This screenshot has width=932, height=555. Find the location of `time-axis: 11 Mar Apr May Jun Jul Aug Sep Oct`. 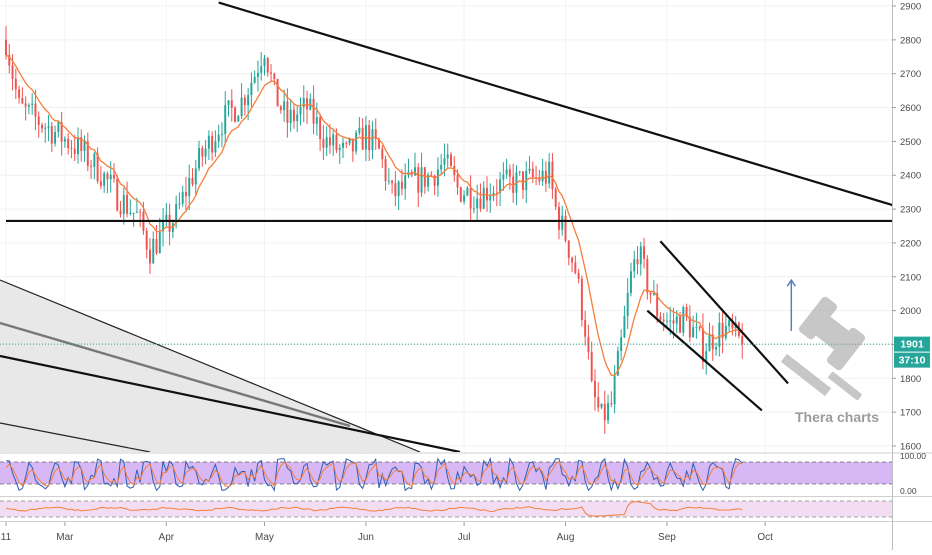

time-axis: 11 Mar Apr May Jun Jul Aug Sep Oct is located at coordinates (387, 532).